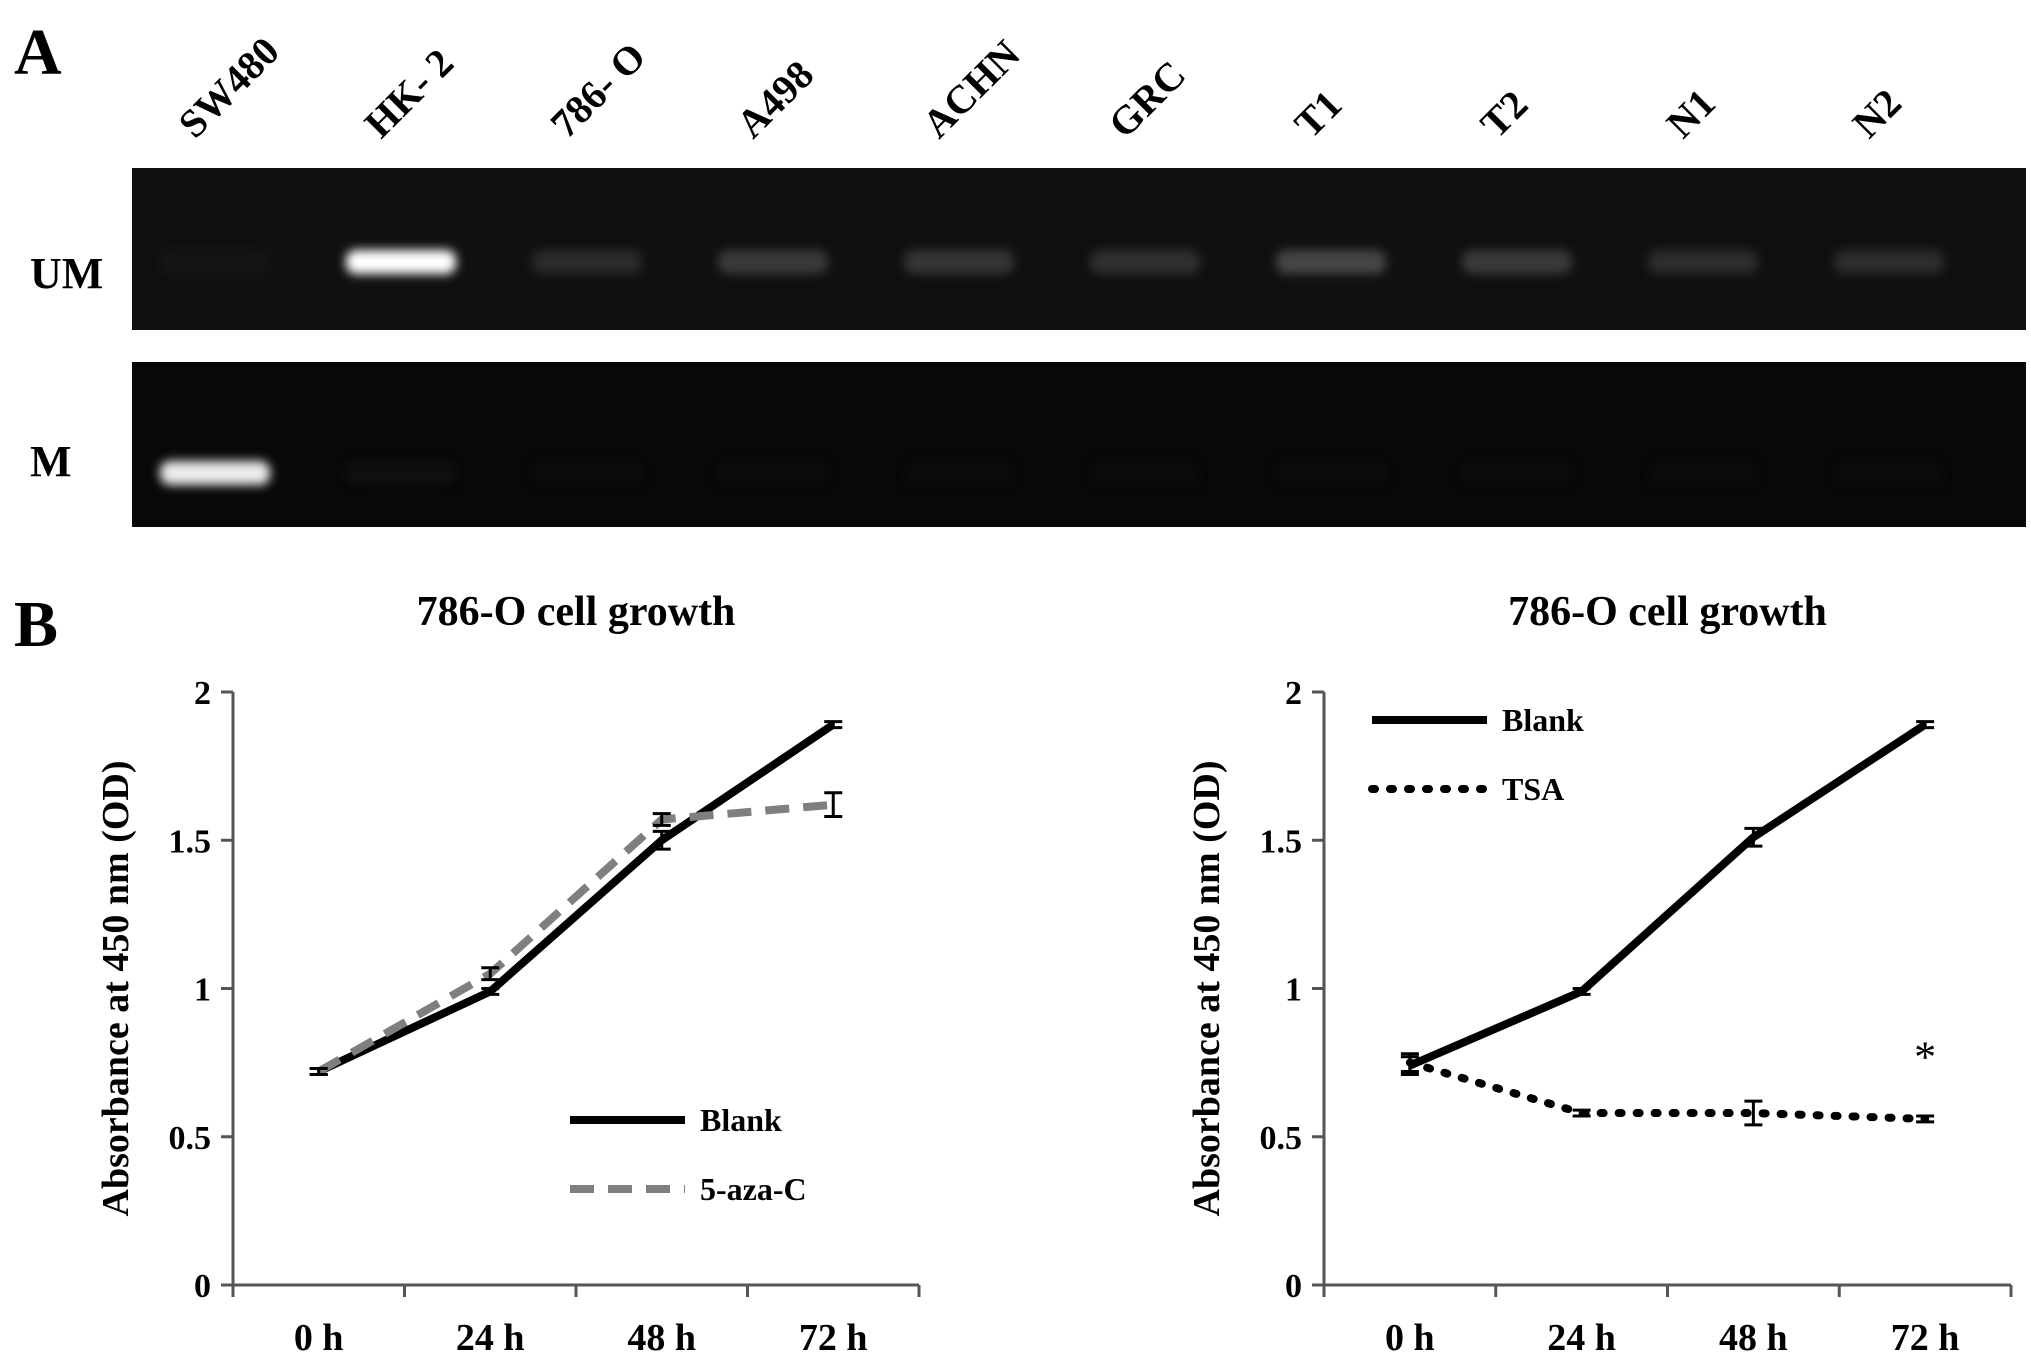 The width and height of the screenshot is (2031, 1362). What do you see at coordinates (1667, 1090) in the screenshot?
I see `series-line-tsa` at bounding box center [1667, 1090].